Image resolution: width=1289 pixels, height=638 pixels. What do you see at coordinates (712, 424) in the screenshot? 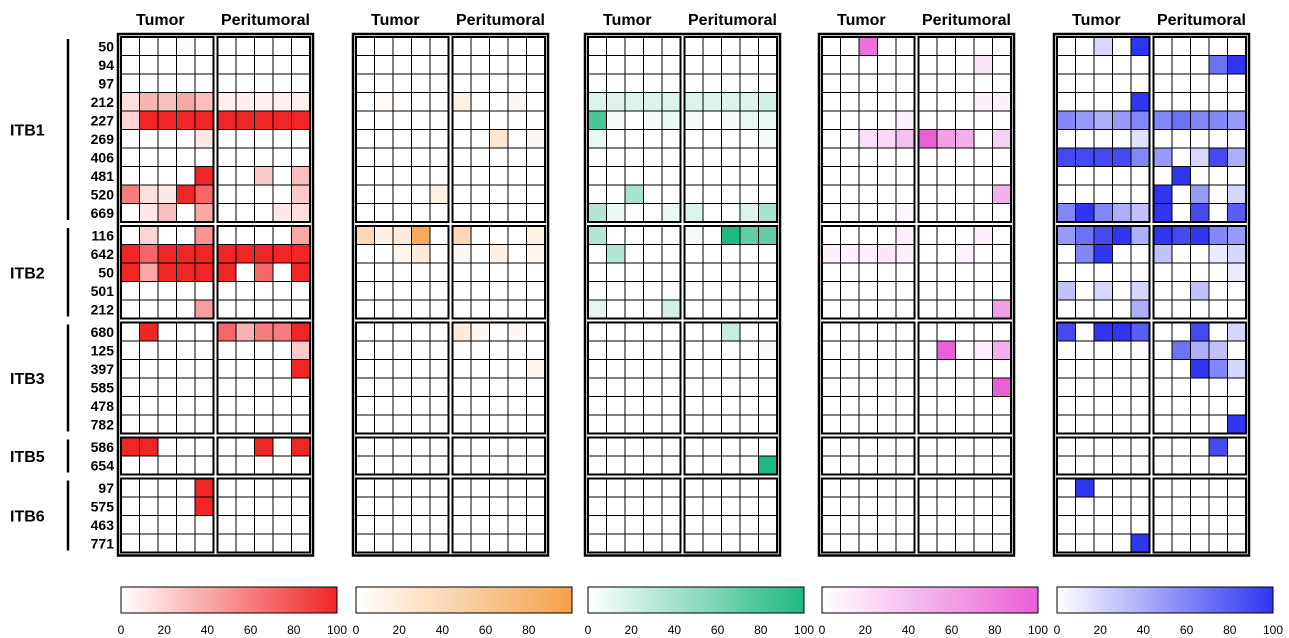
I see `heatmap-cell-p3-r21-c7` at bounding box center [712, 424].